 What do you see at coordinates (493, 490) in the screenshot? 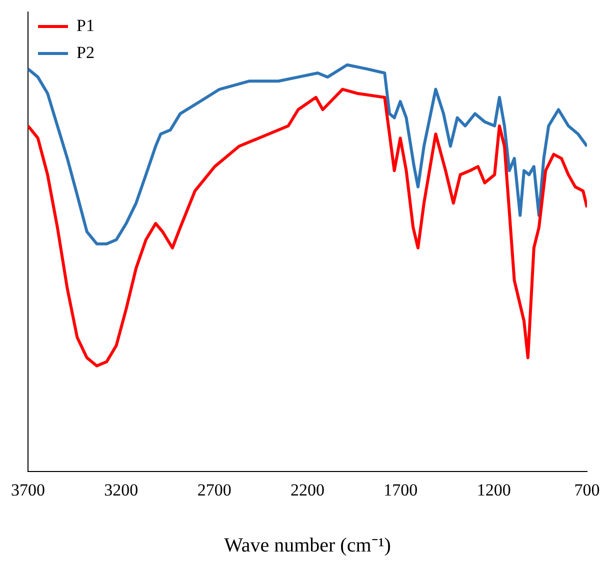
I see `x-tick-label: 1200` at bounding box center [493, 490].